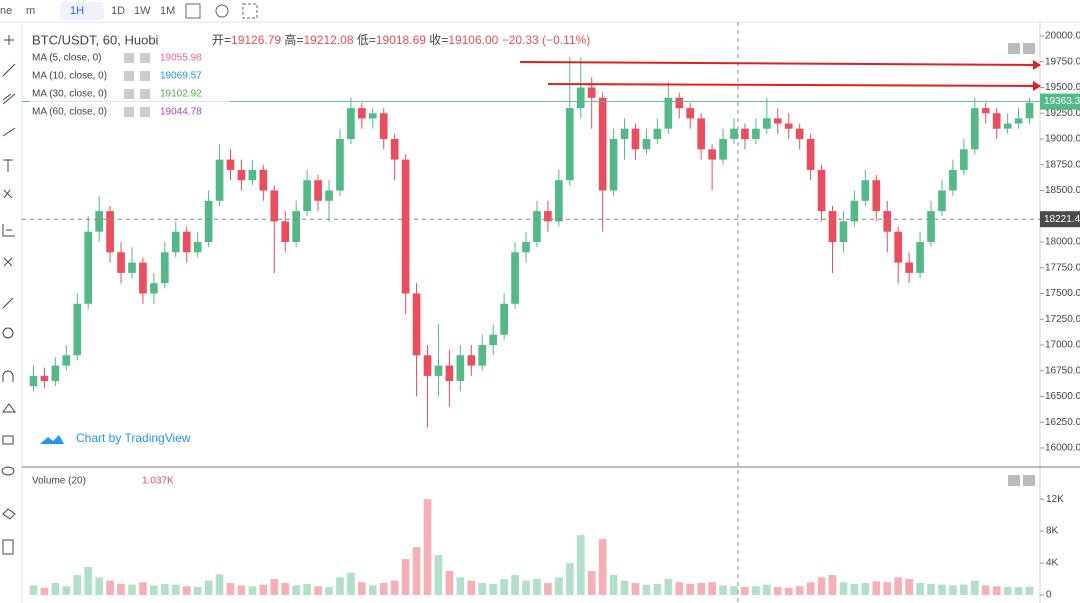  What do you see at coordinates (77, 11) in the screenshot?
I see `toolbar-item: 1H` at bounding box center [77, 11].